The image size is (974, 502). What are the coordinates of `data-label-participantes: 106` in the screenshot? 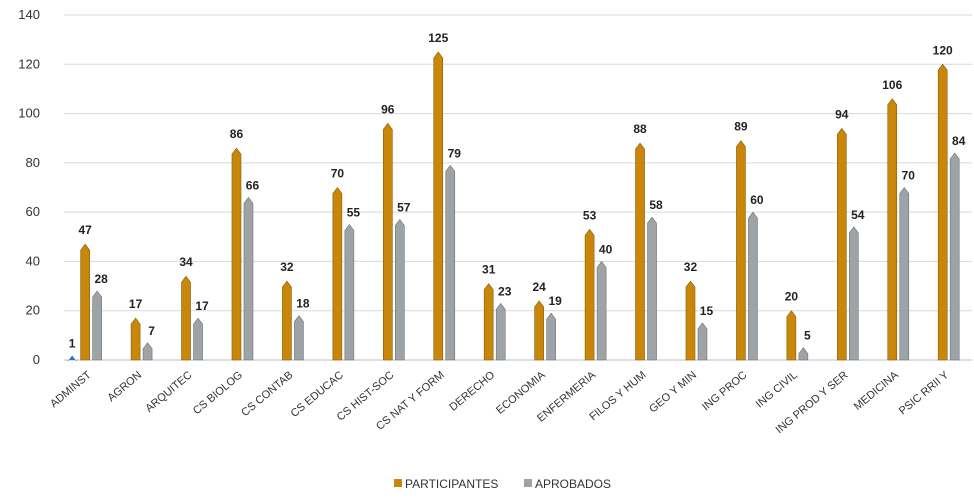 It's located at (892, 85).